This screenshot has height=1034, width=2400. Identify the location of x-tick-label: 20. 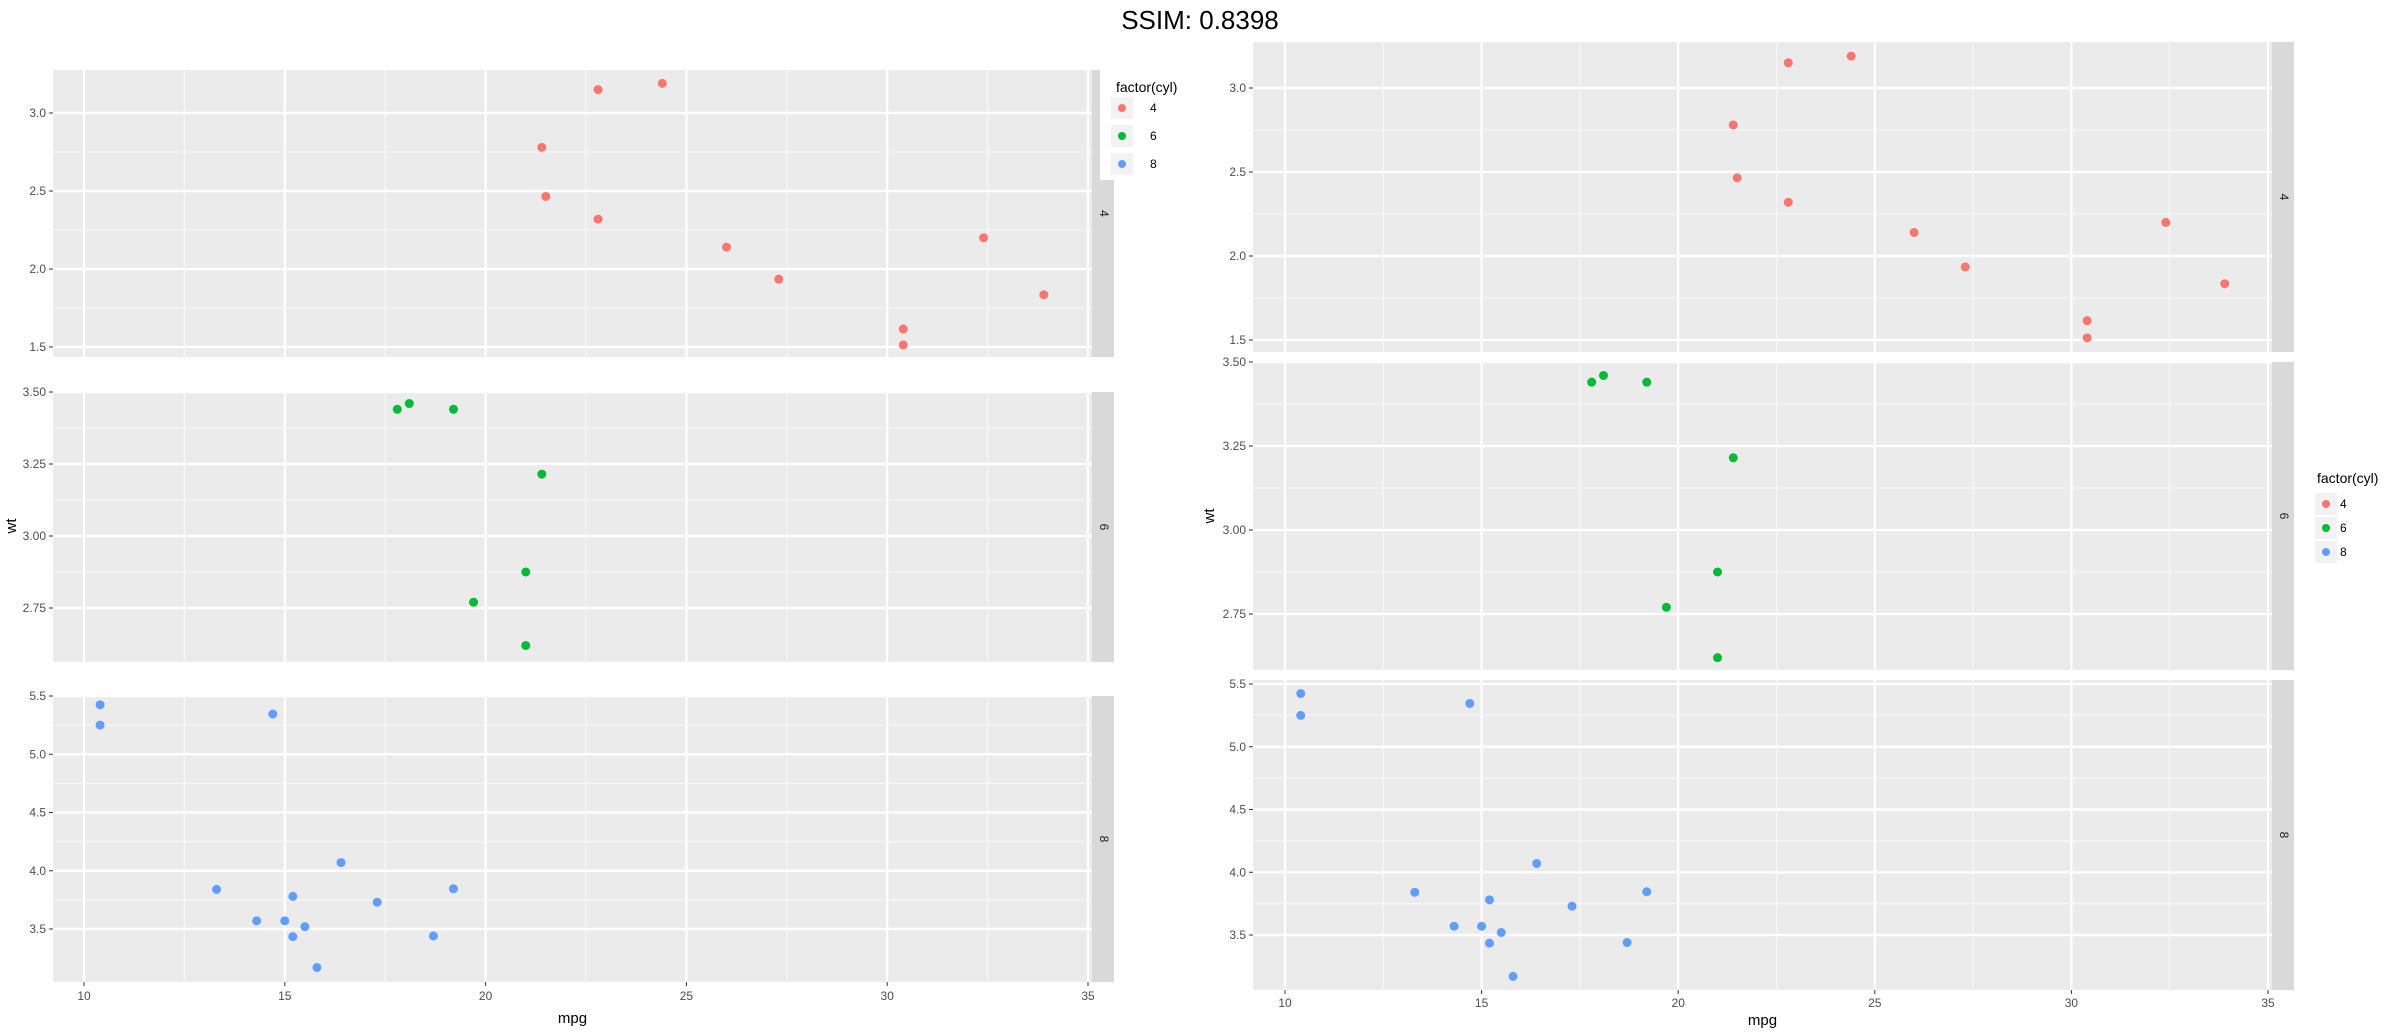
(486, 996).